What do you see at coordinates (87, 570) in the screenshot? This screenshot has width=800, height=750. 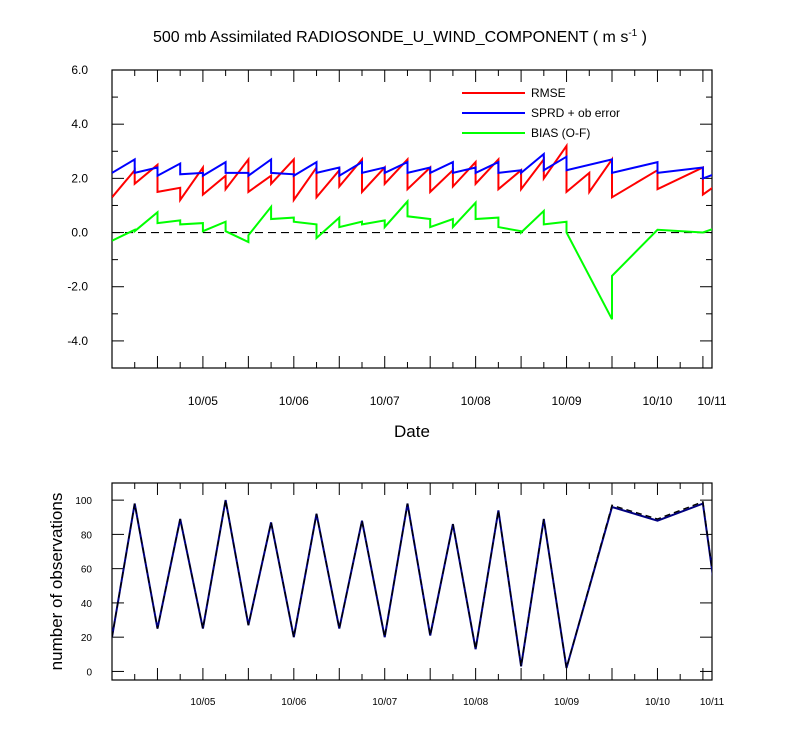 I see `y-tick-label: 60` at bounding box center [87, 570].